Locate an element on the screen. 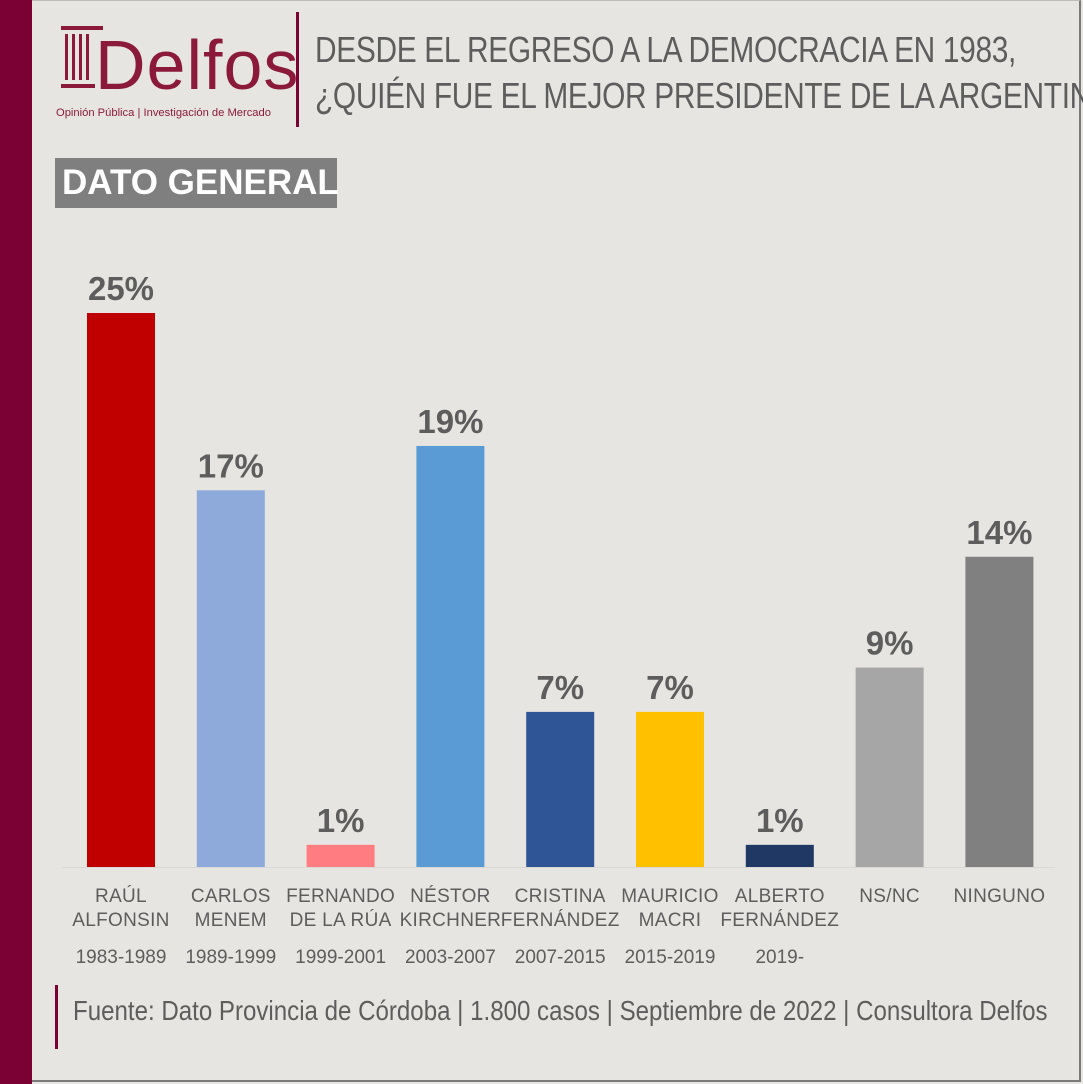 This screenshot has width=1083, height=1084. data-label: 9% is located at coordinates (890, 643).